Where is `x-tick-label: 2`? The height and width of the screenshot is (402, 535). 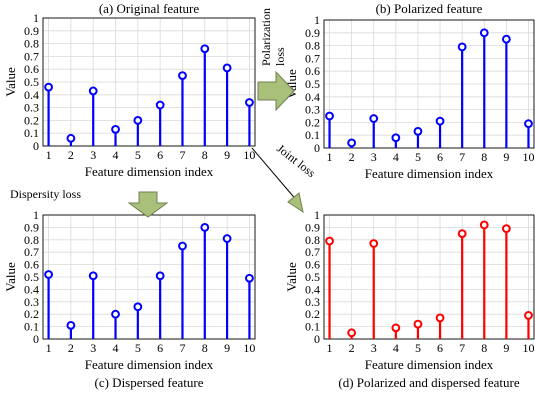 x-tick-label: 2 is located at coordinates (71, 155).